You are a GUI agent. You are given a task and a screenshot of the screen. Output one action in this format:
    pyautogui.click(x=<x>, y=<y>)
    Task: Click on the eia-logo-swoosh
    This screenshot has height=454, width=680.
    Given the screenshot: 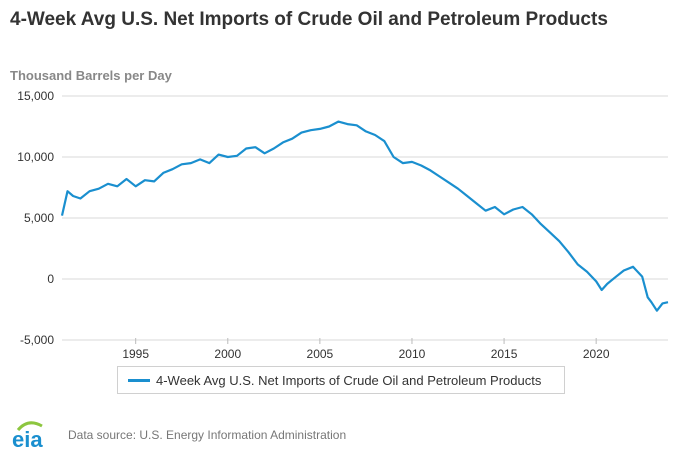 What is the action you would take?
    pyautogui.click(x=29, y=426)
    